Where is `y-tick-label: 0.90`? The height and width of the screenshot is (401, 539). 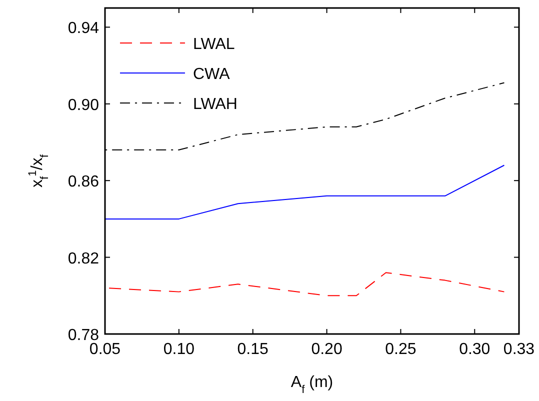 y-tick-label: 0.90 is located at coordinates (84, 105).